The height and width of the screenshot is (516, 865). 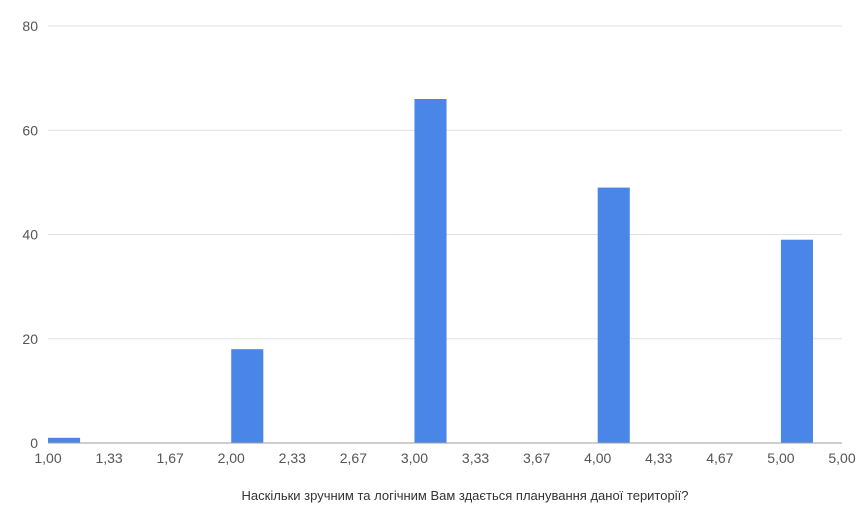 What do you see at coordinates (30, 130) in the screenshot?
I see `y-tick-label: 60` at bounding box center [30, 130].